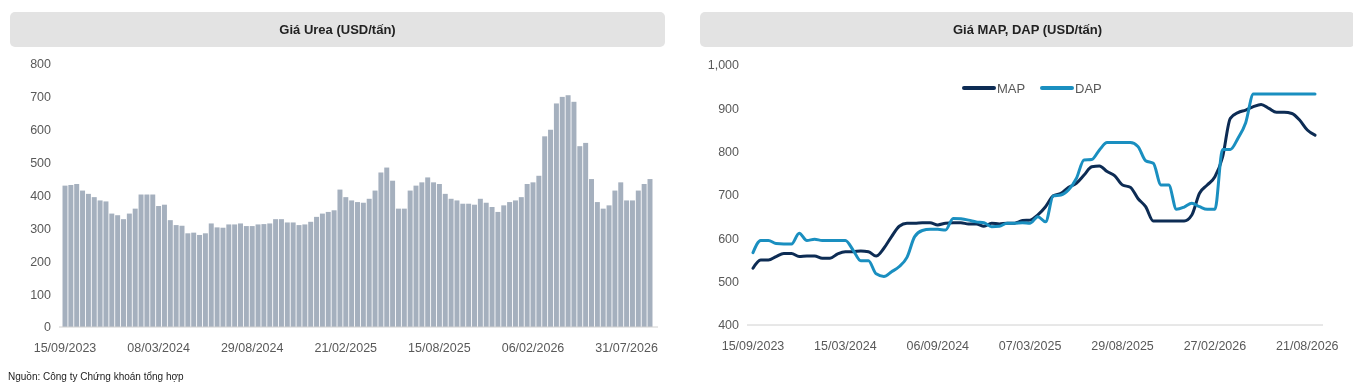  Describe the element at coordinates (252, 348) in the screenshot. I see `x-tick-label: 29/08/2024` at that location.